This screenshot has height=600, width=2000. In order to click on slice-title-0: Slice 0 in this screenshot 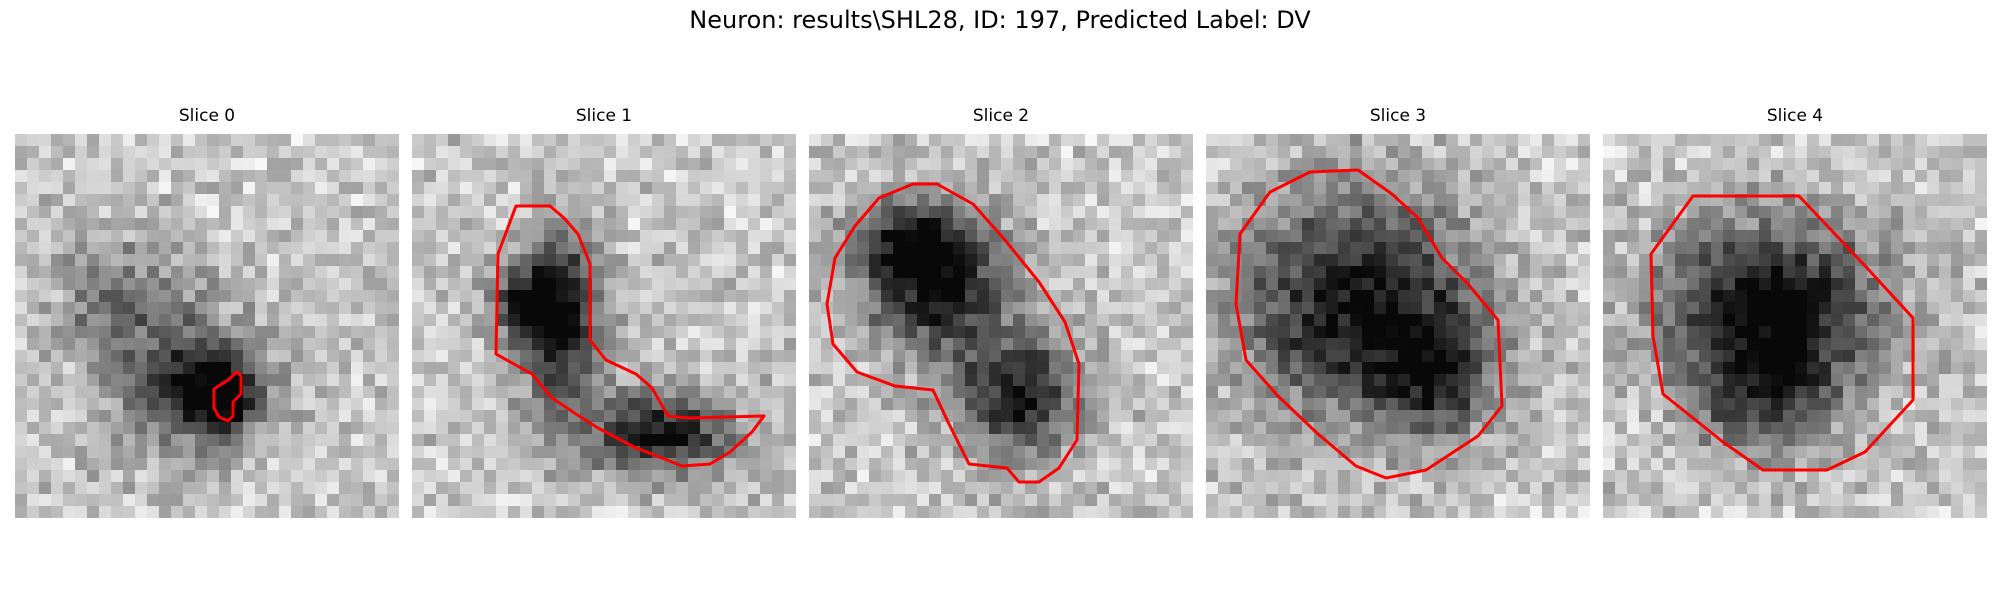, I will do `click(207, 116)`.